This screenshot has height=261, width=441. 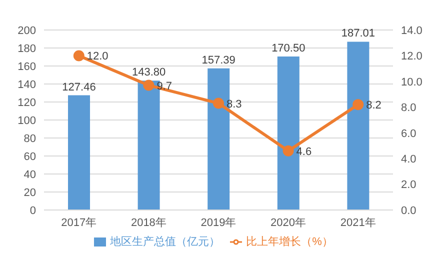 What do you see at coordinates (79, 152) in the screenshot?
I see `bar` at bounding box center [79, 152].